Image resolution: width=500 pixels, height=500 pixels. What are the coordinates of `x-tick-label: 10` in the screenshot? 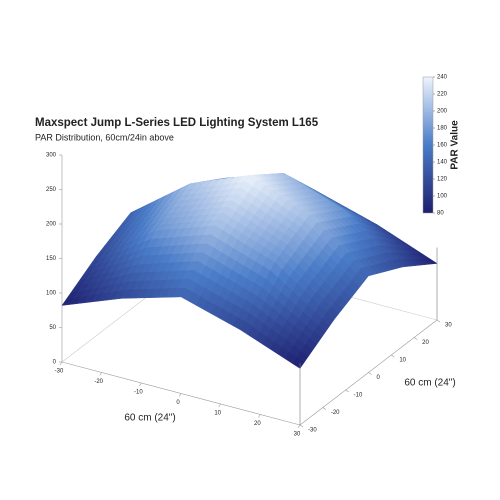 It's located at (217, 414).